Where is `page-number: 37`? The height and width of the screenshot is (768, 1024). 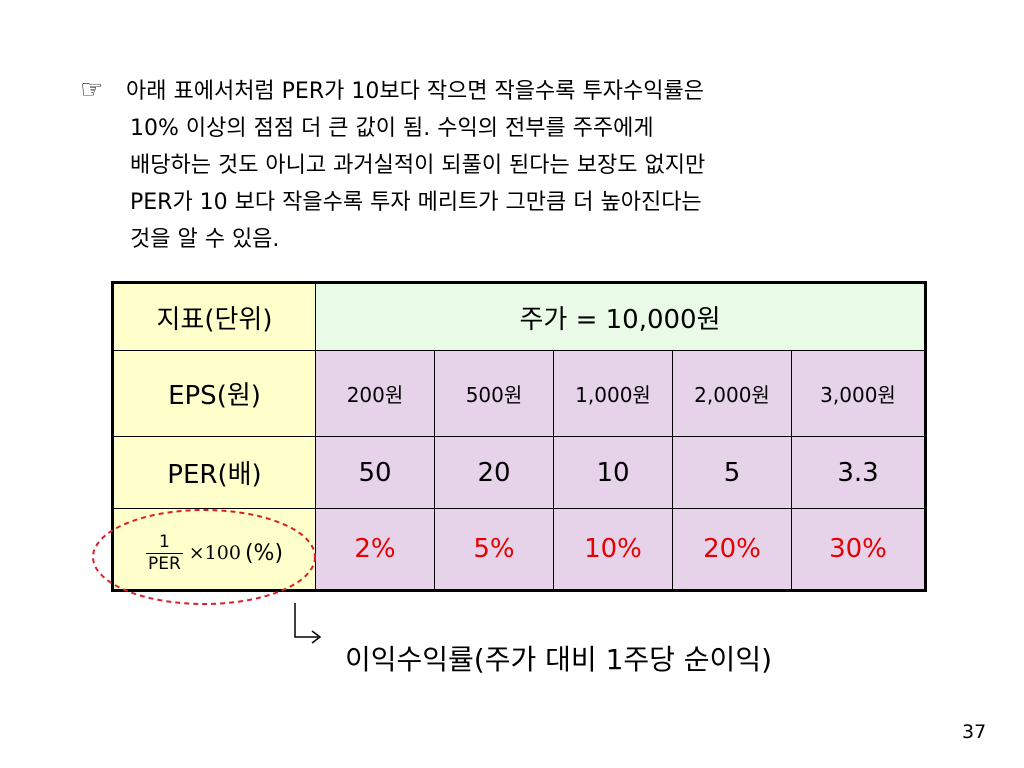
page-number: 37 is located at coordinates (974, 732).